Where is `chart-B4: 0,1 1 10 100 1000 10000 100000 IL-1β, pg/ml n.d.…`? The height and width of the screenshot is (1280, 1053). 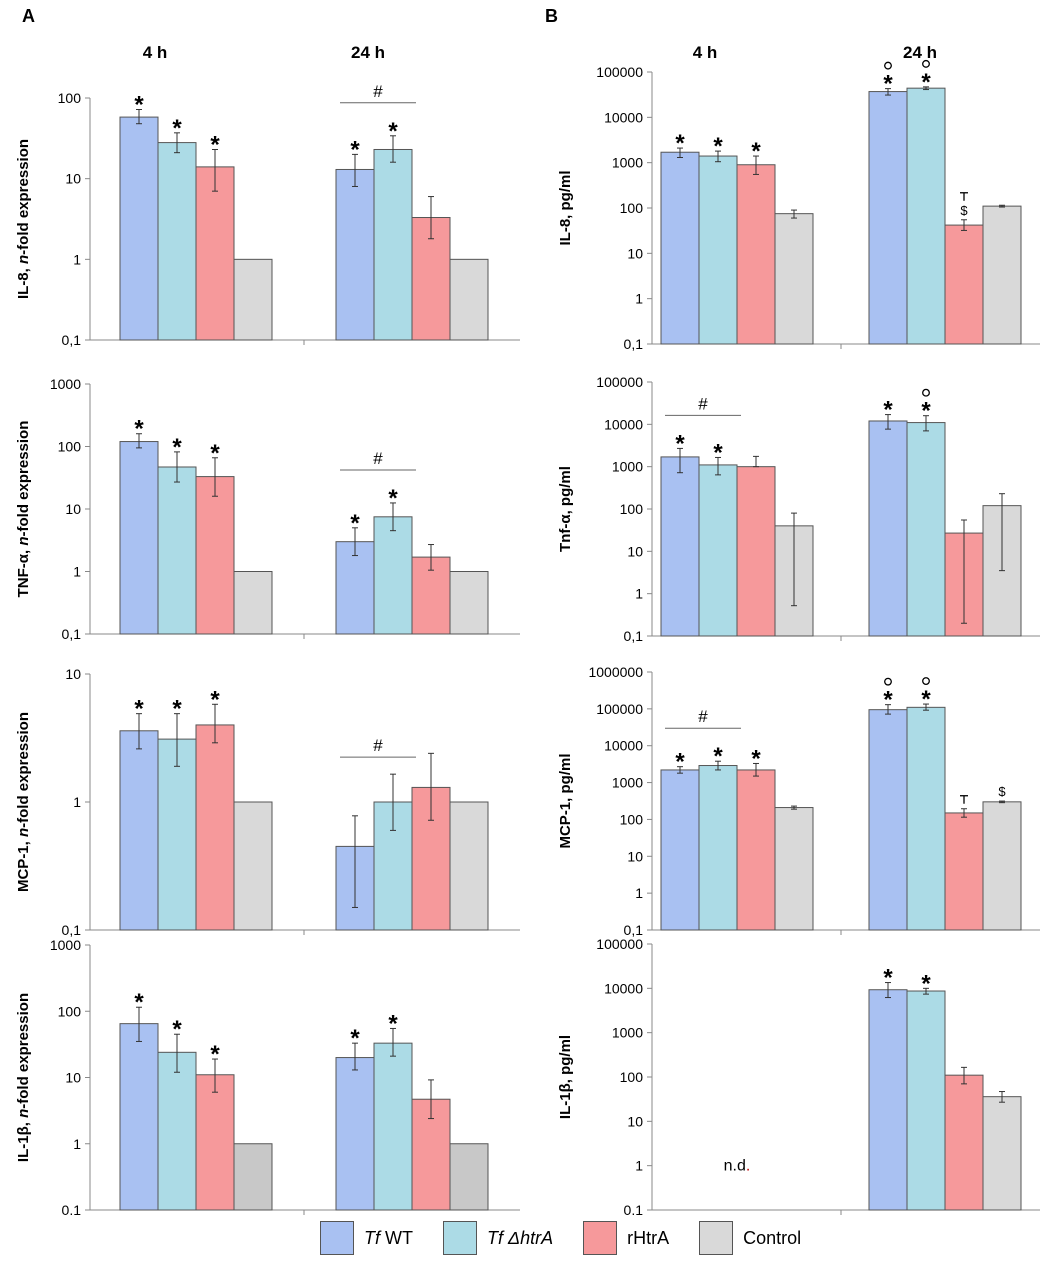
chart-B4: 0,1 1 10 100 1000 10000 100000 IL-1β, pg/ml n.d.… is located at coordinates (798, 1075).